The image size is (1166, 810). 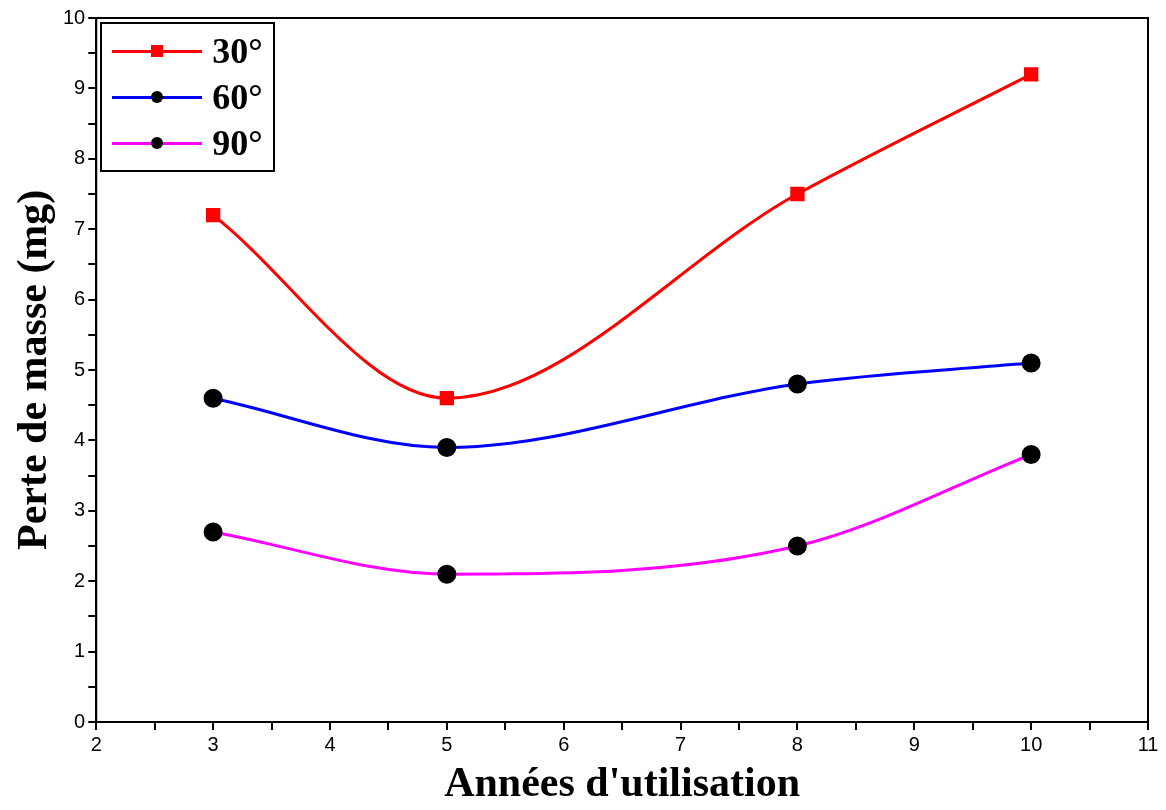 I want to click on x-tick-label: 3, so click(x=213, y=743).